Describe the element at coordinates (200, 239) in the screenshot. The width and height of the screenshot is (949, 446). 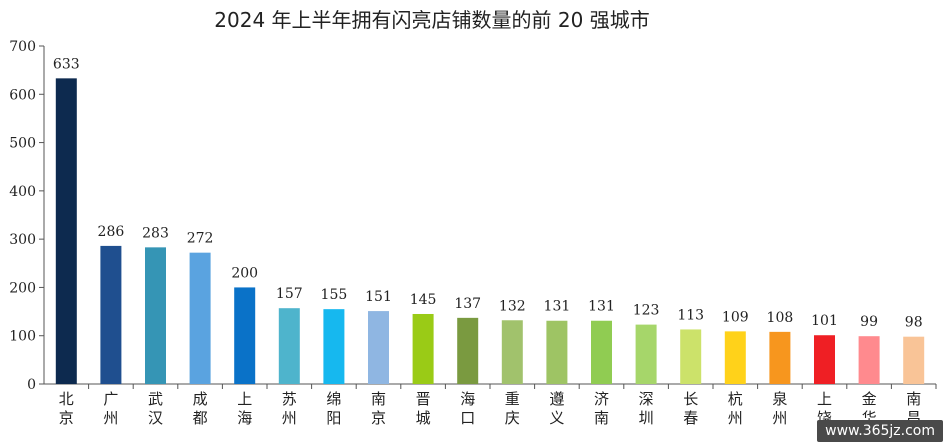
I see `data-label: 272` at that location.